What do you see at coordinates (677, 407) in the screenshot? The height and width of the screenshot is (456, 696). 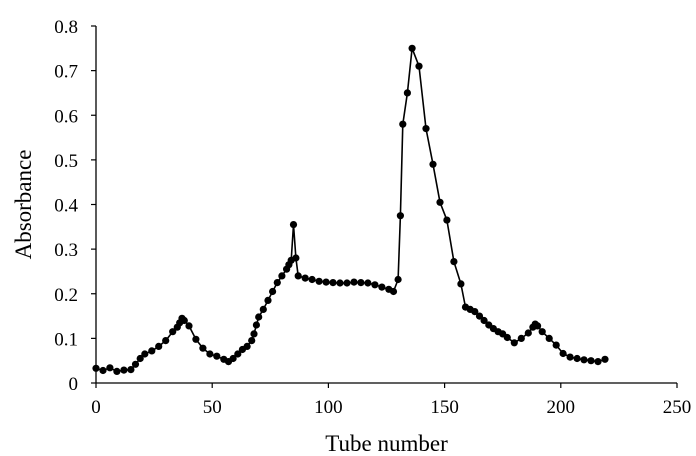 I see `x-tick-label: 250` at bounding box center [677, 407].